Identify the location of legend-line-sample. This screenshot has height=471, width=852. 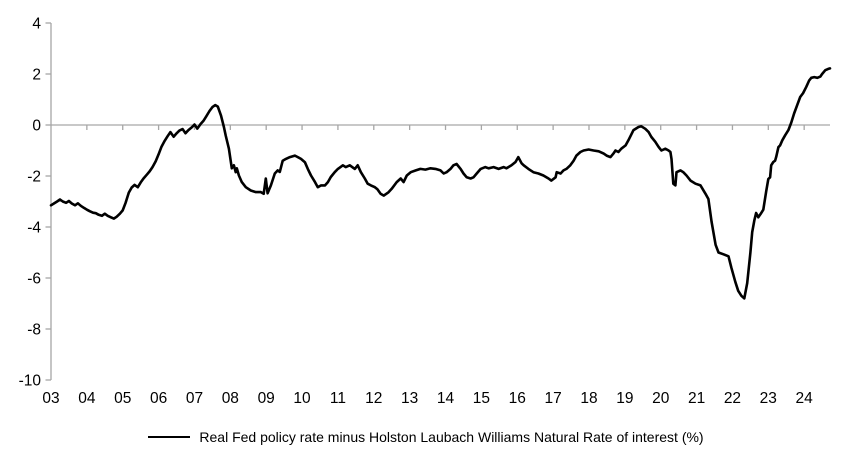
(169, 437).